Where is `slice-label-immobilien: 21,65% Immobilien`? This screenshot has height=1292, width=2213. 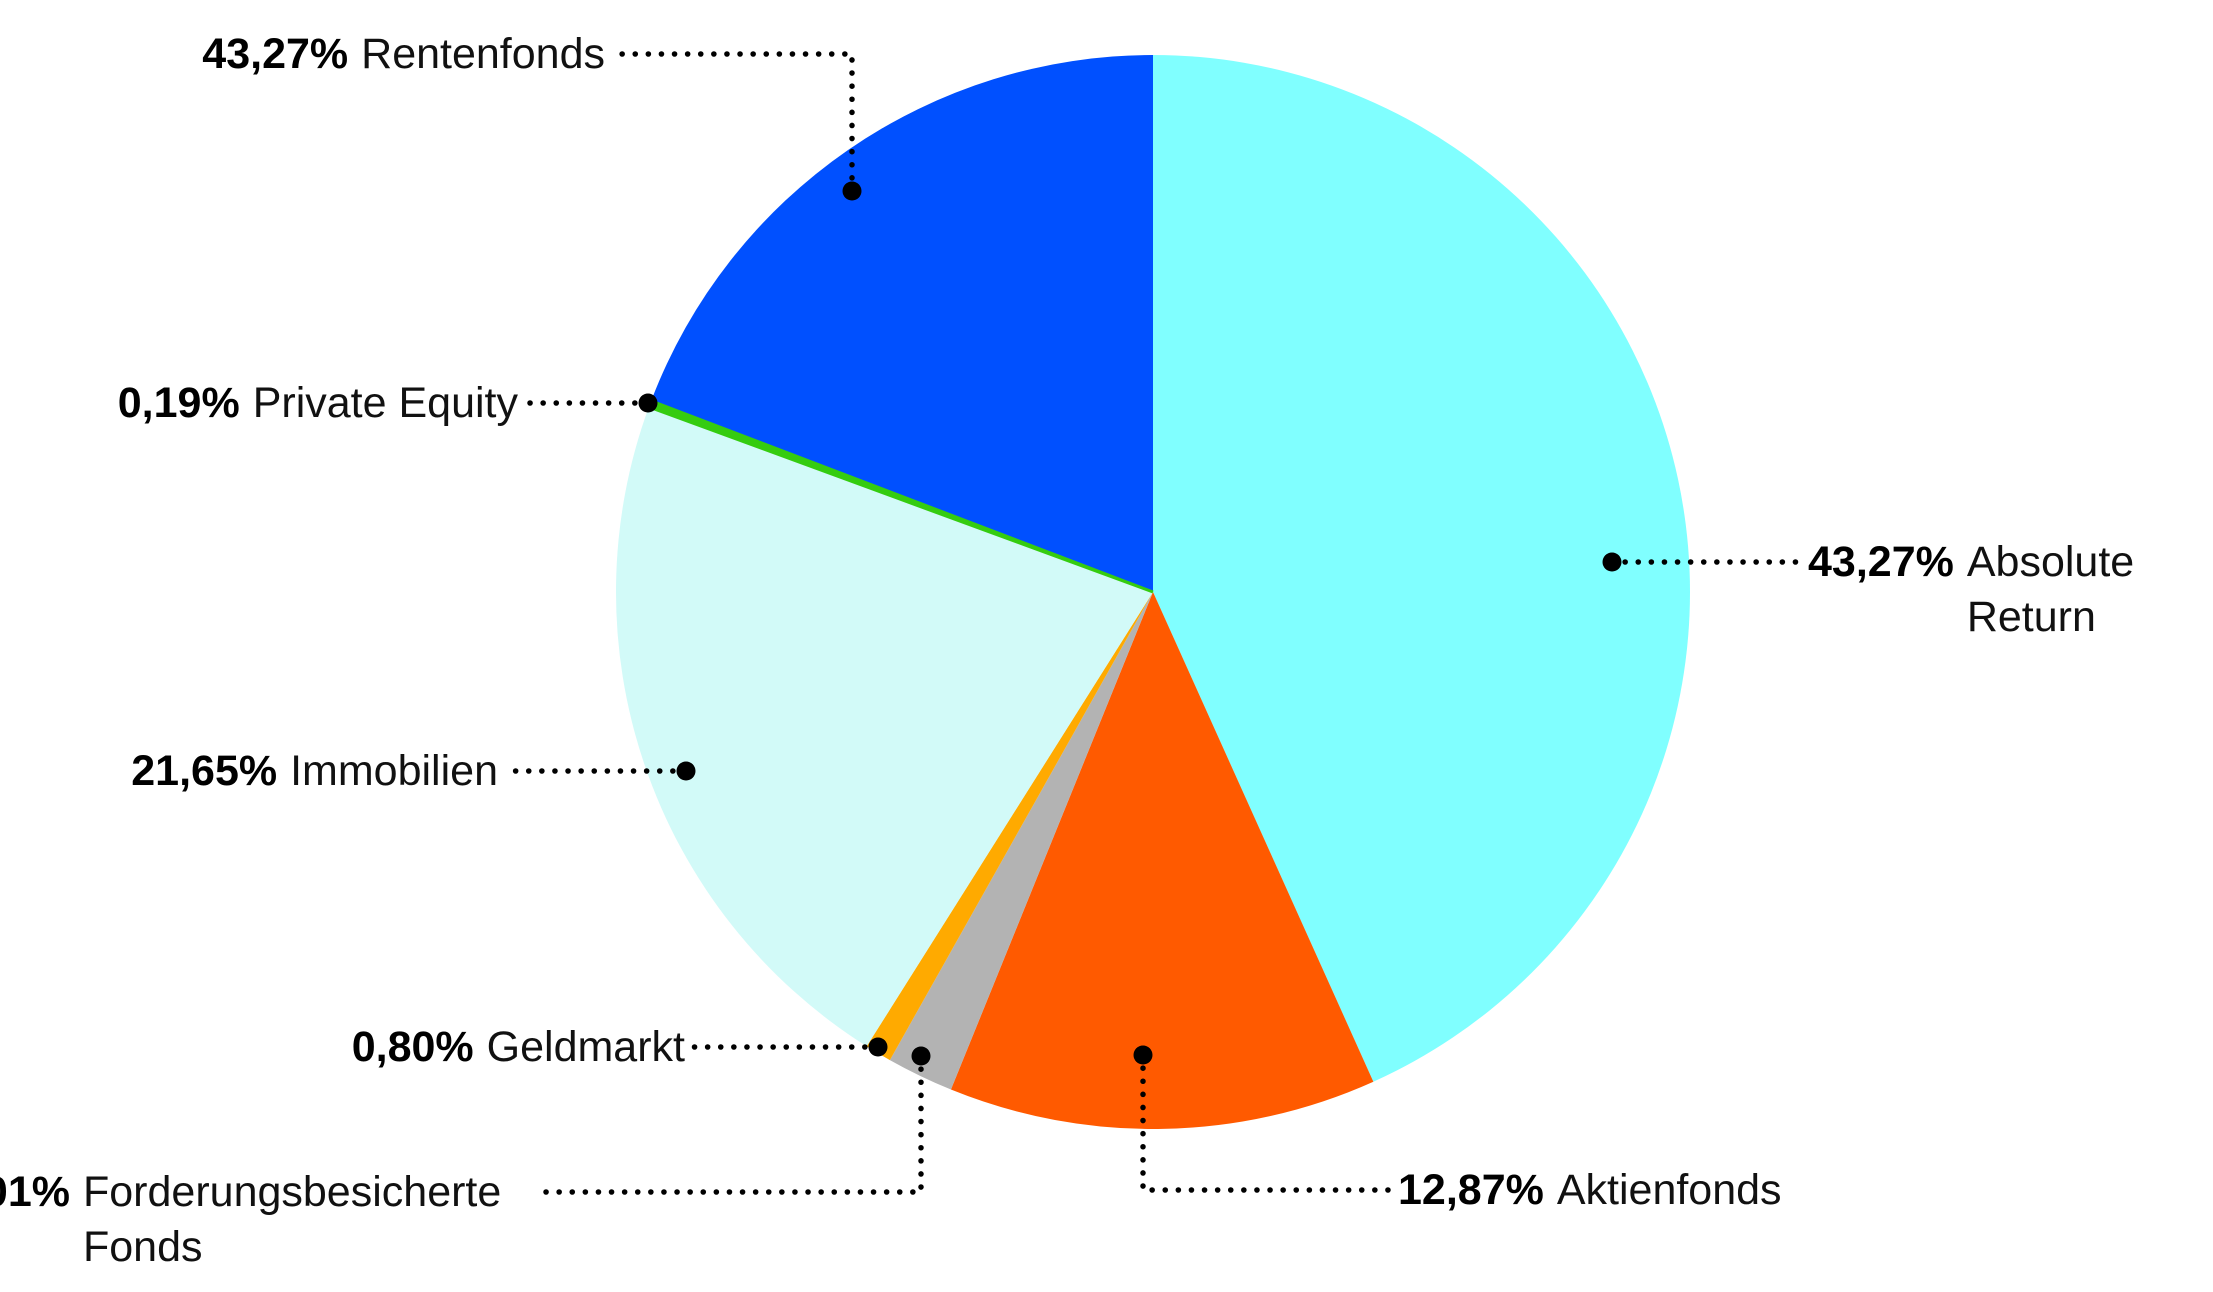
slice-label-immobilien: 21,65% Immobilien is located at coordinates (314, 771).